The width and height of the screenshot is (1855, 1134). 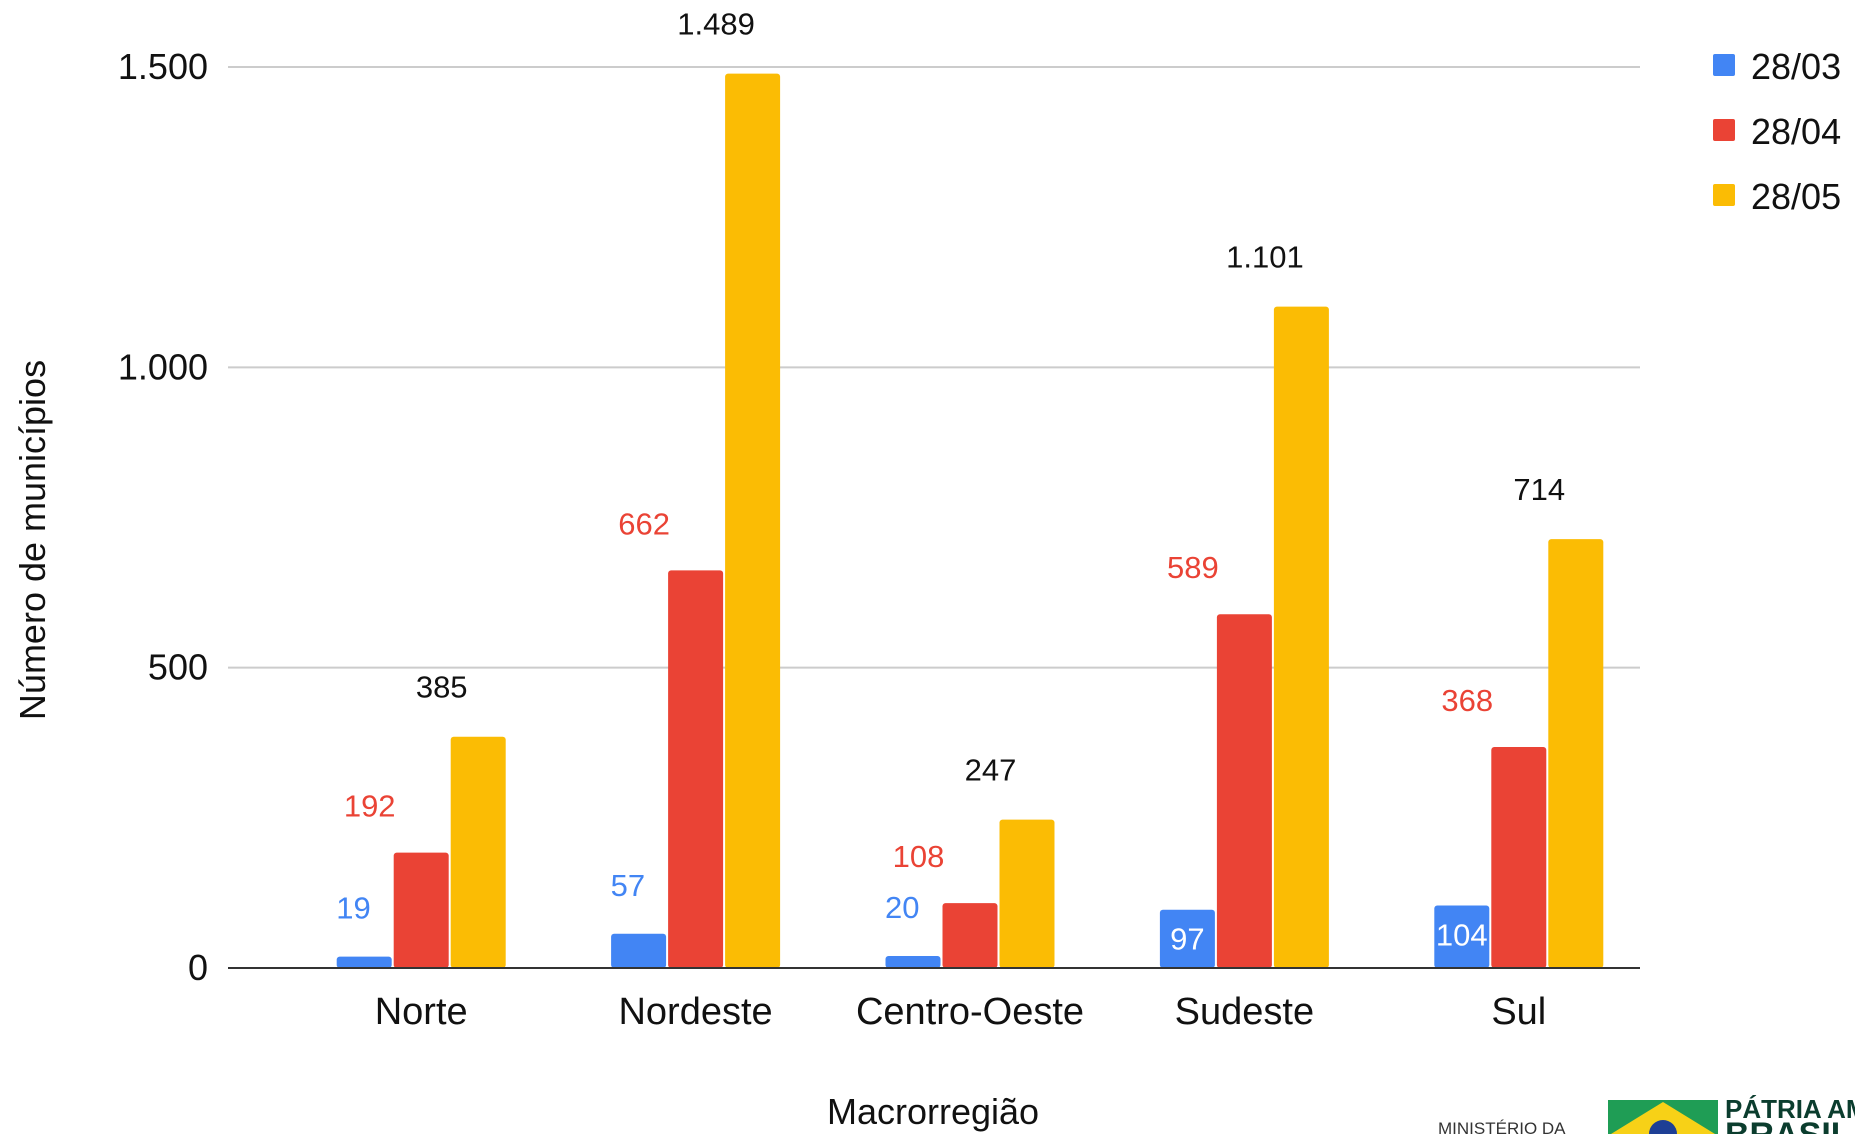 I want to click on data-label: 108, so click(x=919, y=856).